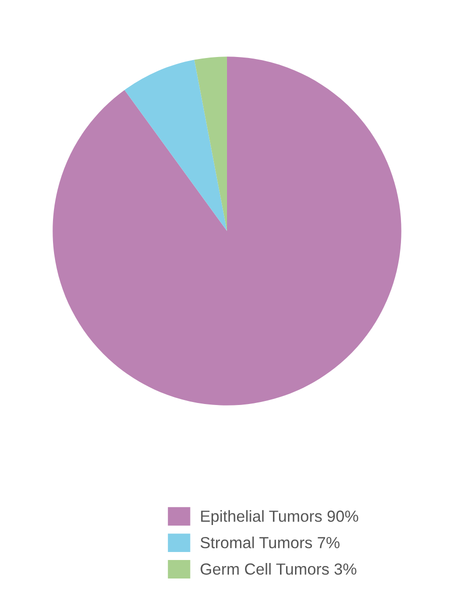  Describe the element at coordinates (279, 518) in the screenshot. I see `legend-label: Epithelial Tumors 90%` at that location.